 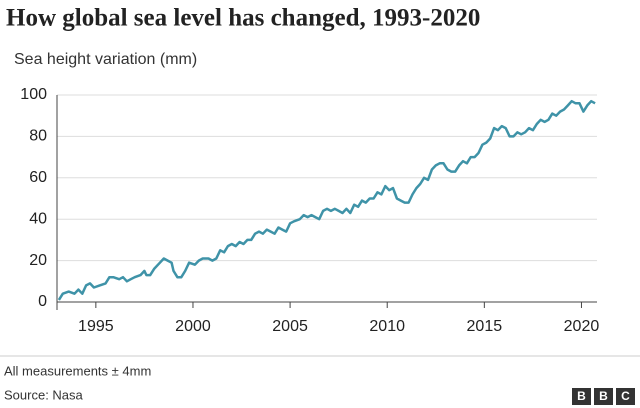 What do you see at coordinates (33, 94) in the screenshot?
I see `y-tick-label: 100` at bounding box center [33, 94].